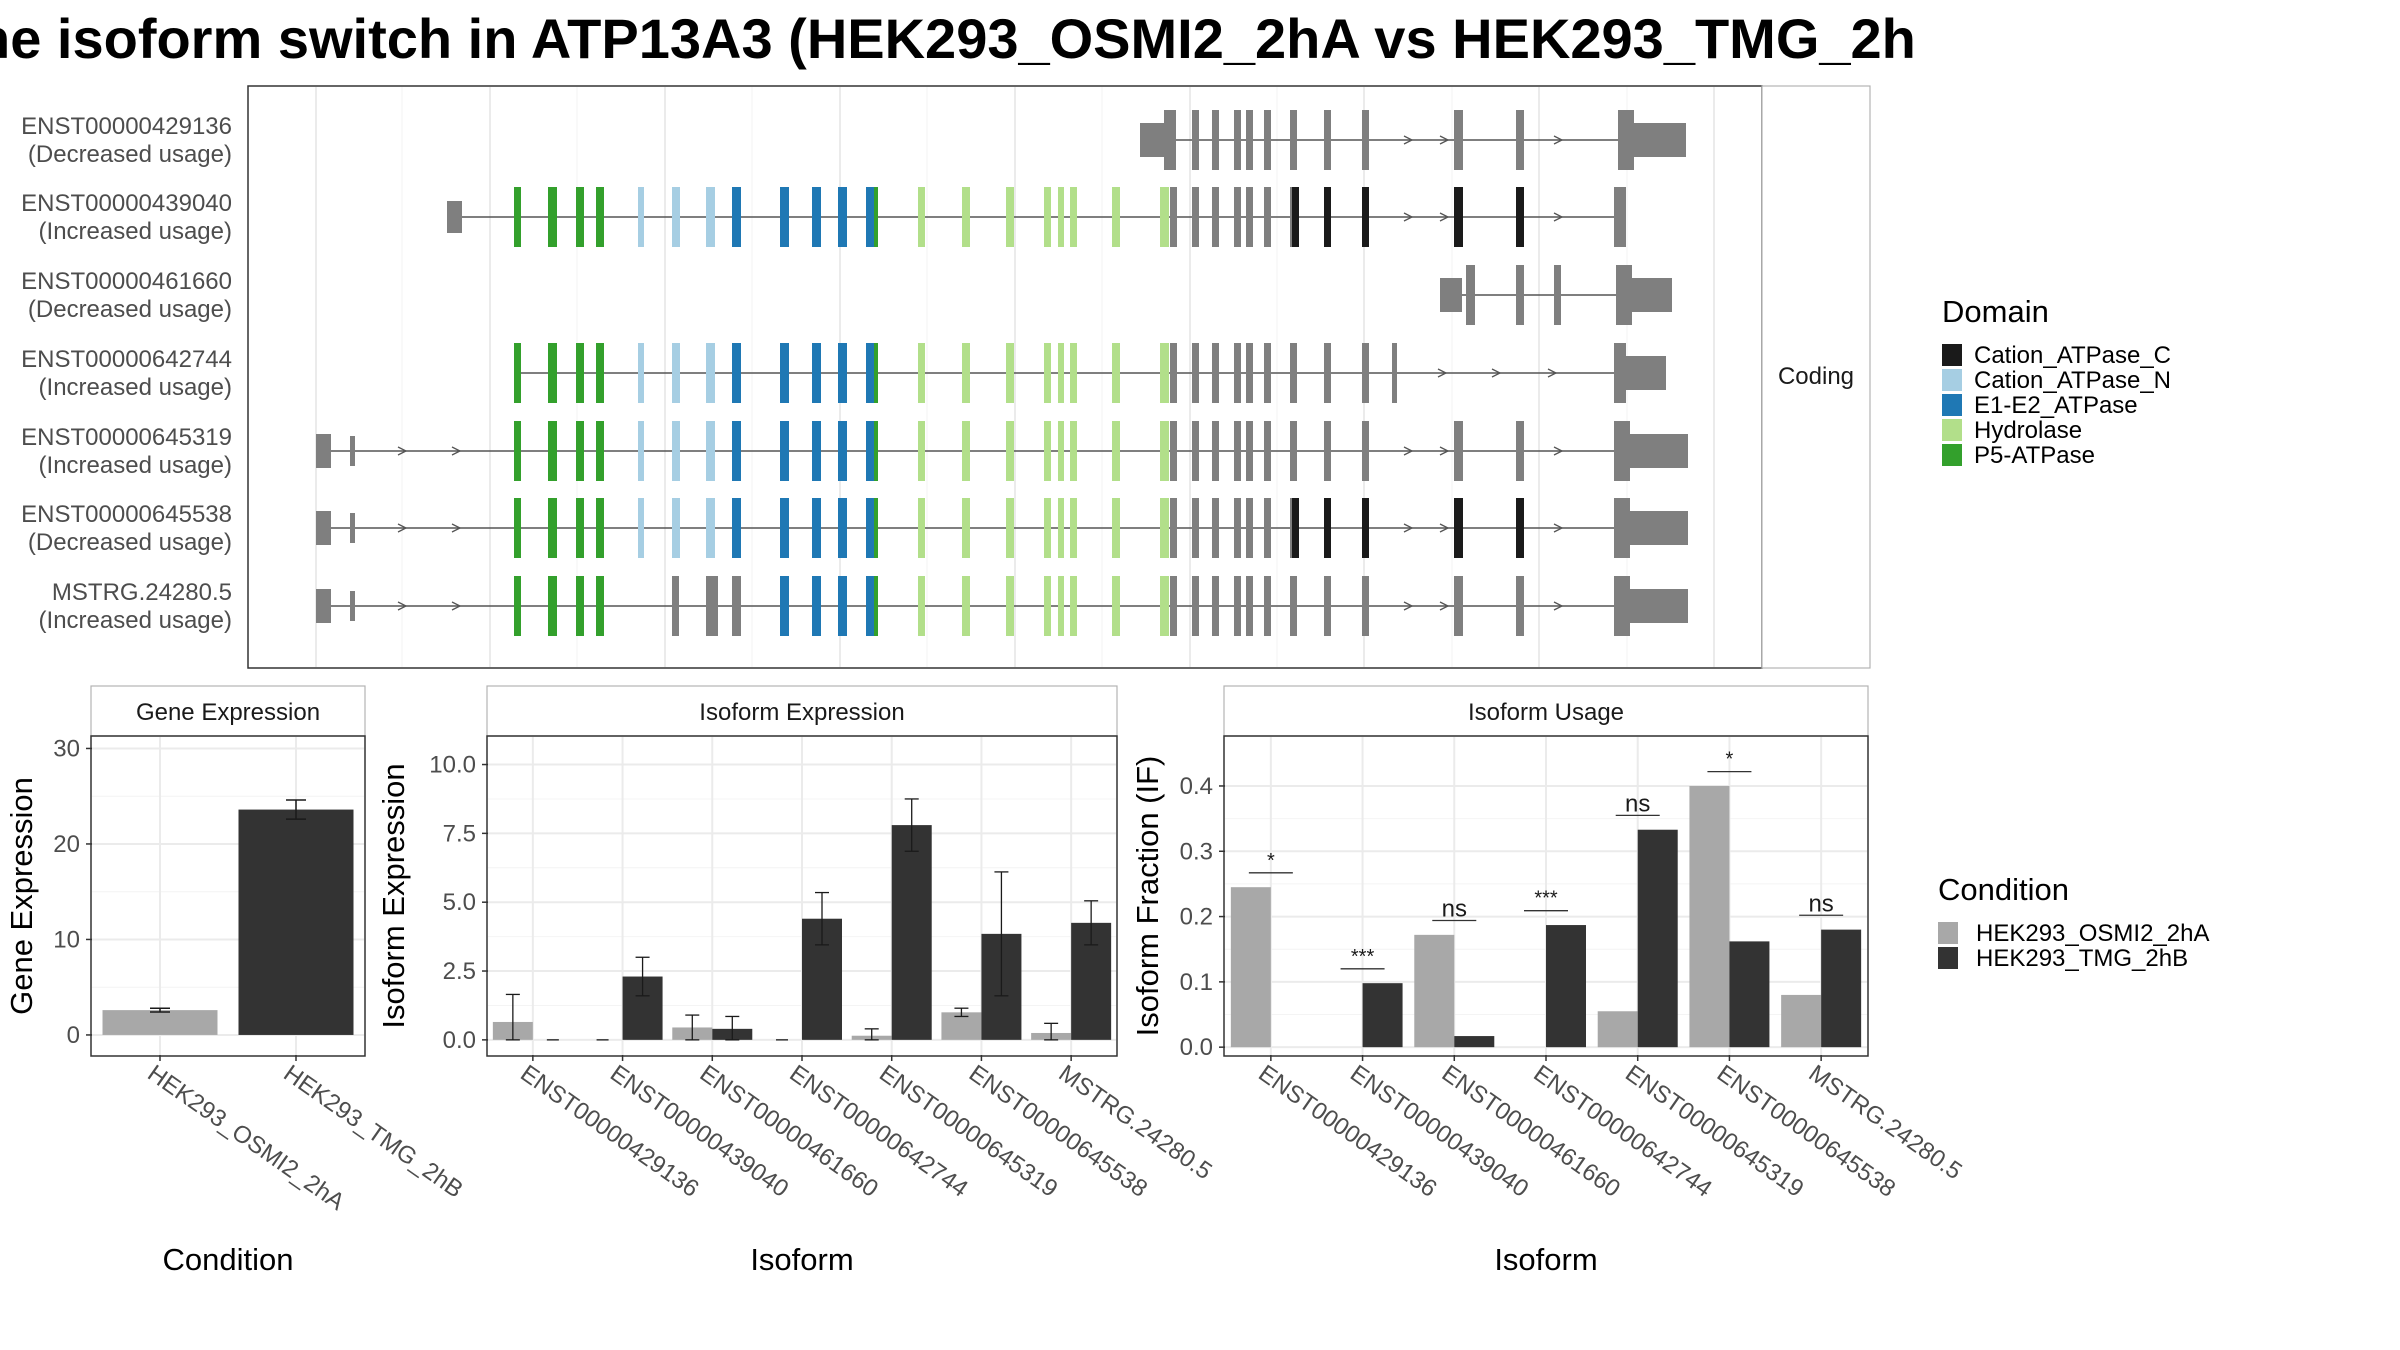  I want to click on y-tick-label: 7.5, so click(459, 833).